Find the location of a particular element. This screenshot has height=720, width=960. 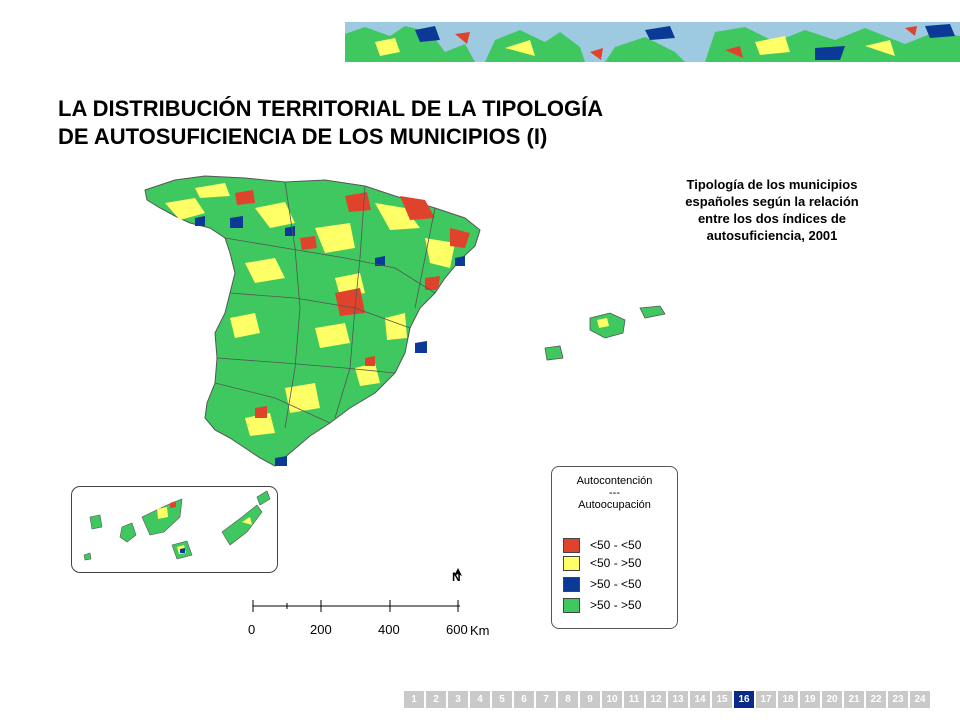

legend-item: >50 - >50 is located at coordinates (602, 605).